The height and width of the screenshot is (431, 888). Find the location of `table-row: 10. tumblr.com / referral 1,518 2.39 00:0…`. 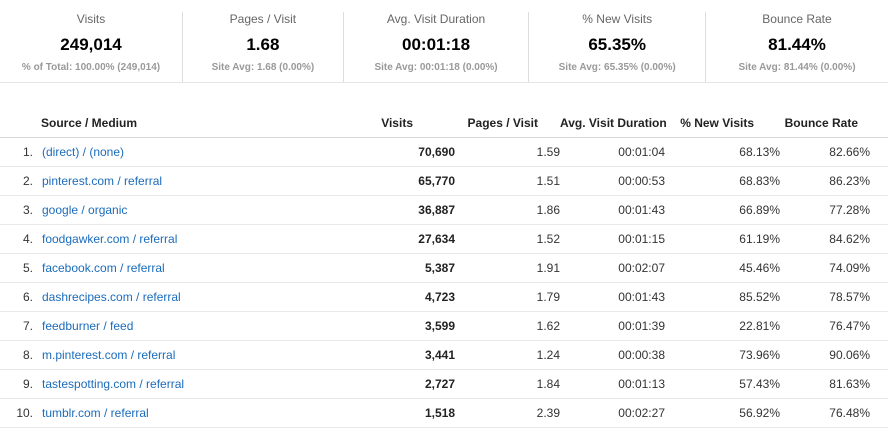

table-row: 10. tumblr.com / referral 1,518 2.39 00:0… is located at coordinates (444, 413).